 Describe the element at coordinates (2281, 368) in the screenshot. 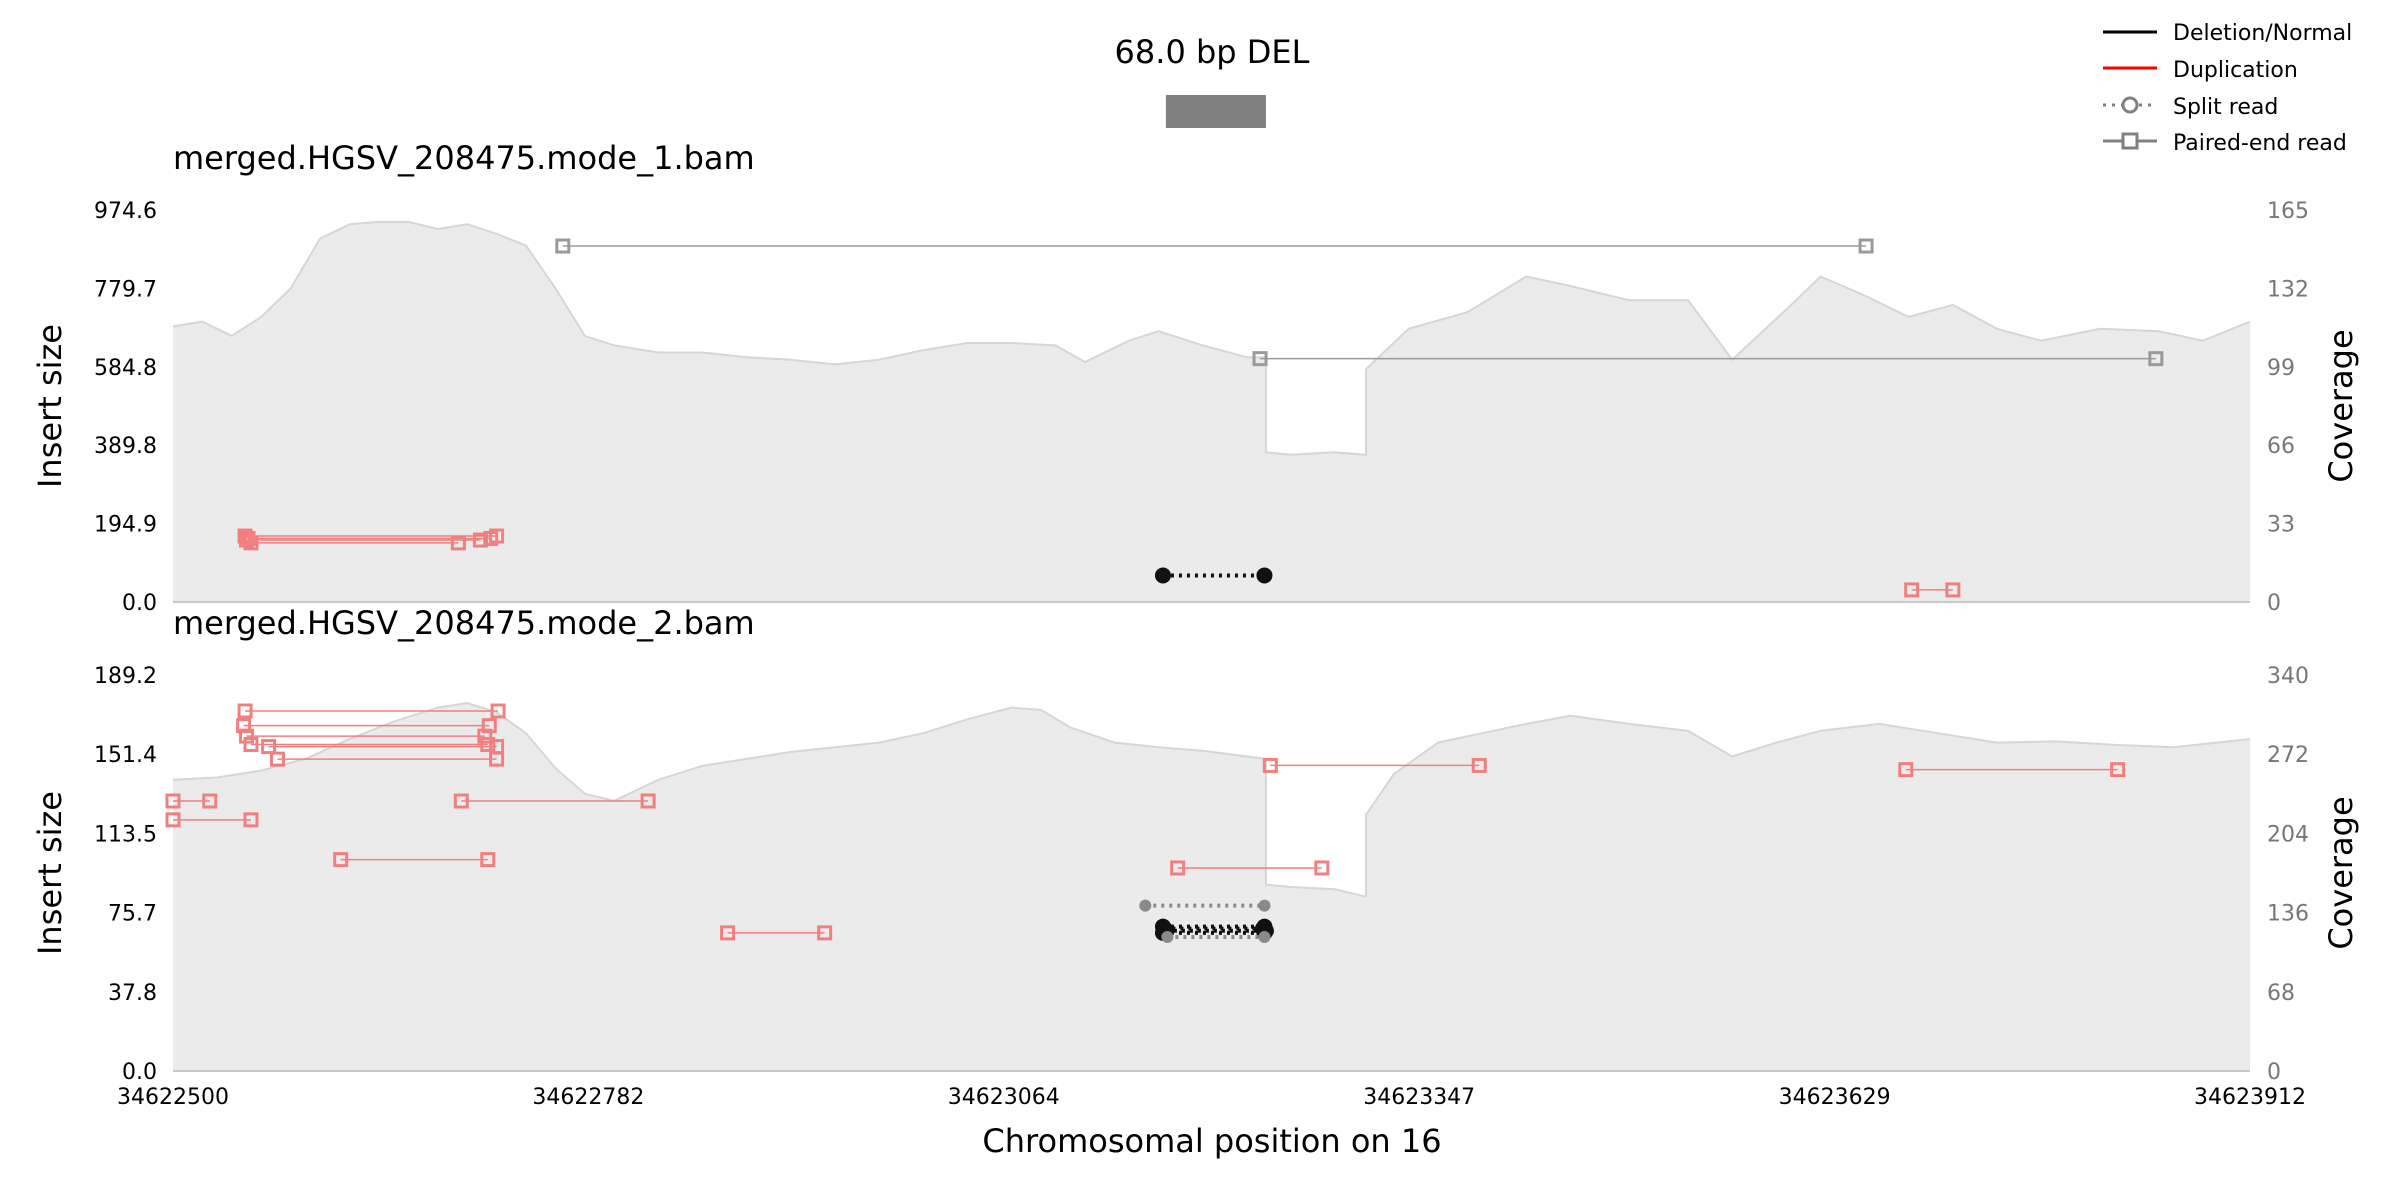

I see `y2-tick-label: 99` at that location.